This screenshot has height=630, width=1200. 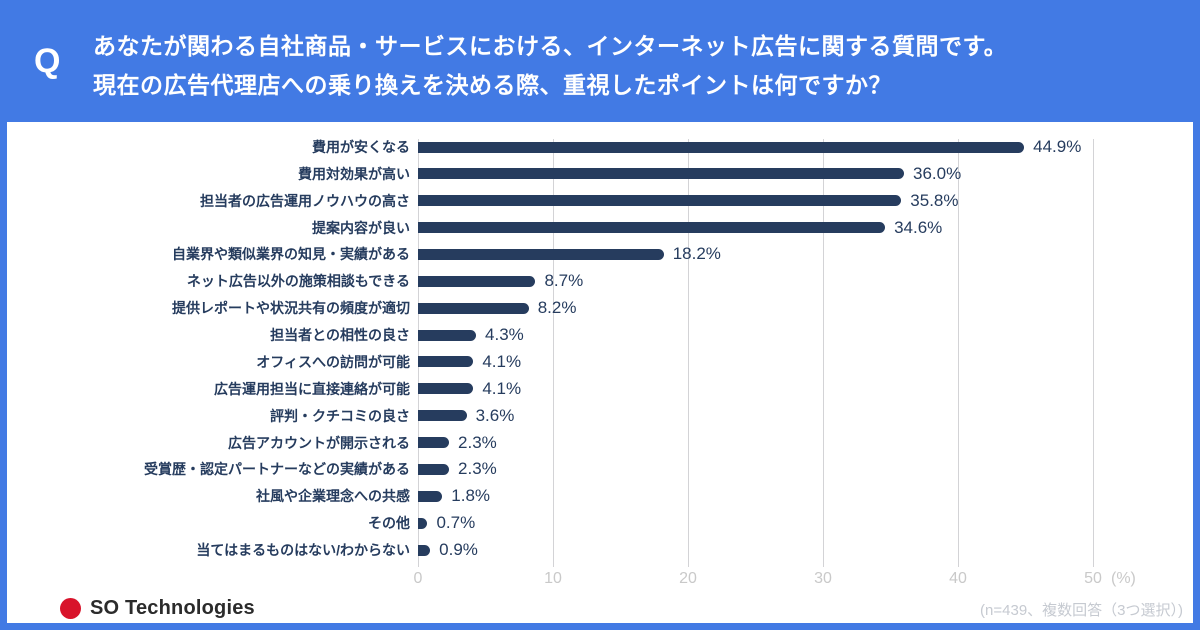 What do you see at coordinates (471, 496) in the screenshot?
I see `value-label: 1.8%` at bounding box center [471, 496].